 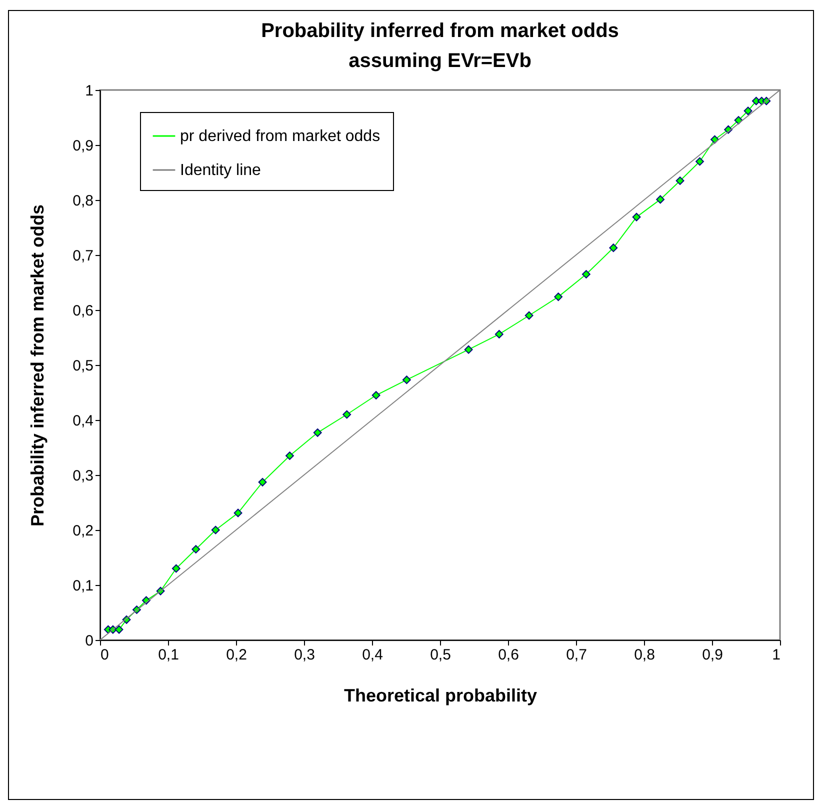 What do you see at coordinates (776, 655) in the screenshot?
I see `x-tick-label: 1` at bounding box center [776, 655].